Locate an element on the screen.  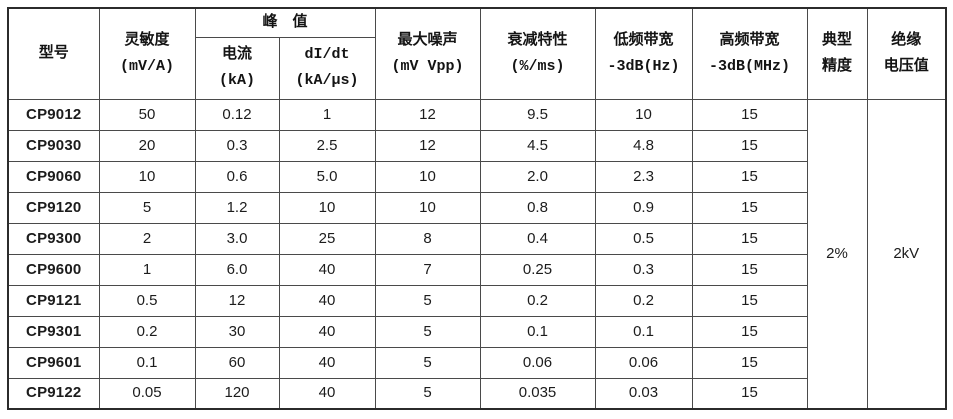
table-row: CP9122 0.05 120 40 5 0.035 0.03 15 is located at coordinates (476, 393).